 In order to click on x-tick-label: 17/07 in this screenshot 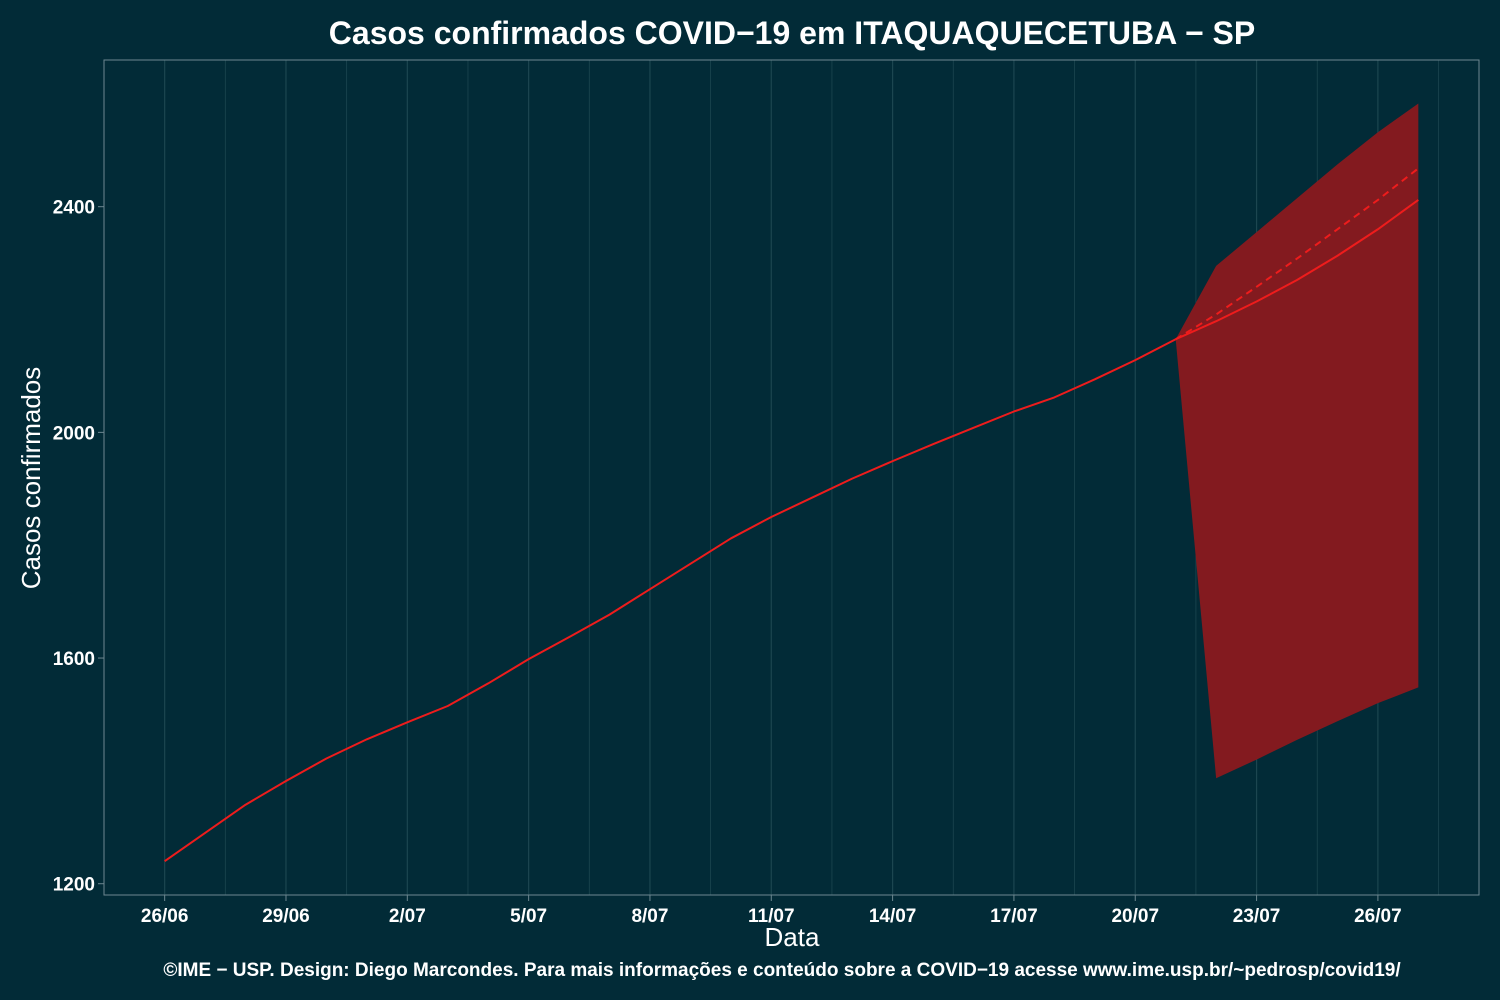, I will do `click(1014, 916)`.